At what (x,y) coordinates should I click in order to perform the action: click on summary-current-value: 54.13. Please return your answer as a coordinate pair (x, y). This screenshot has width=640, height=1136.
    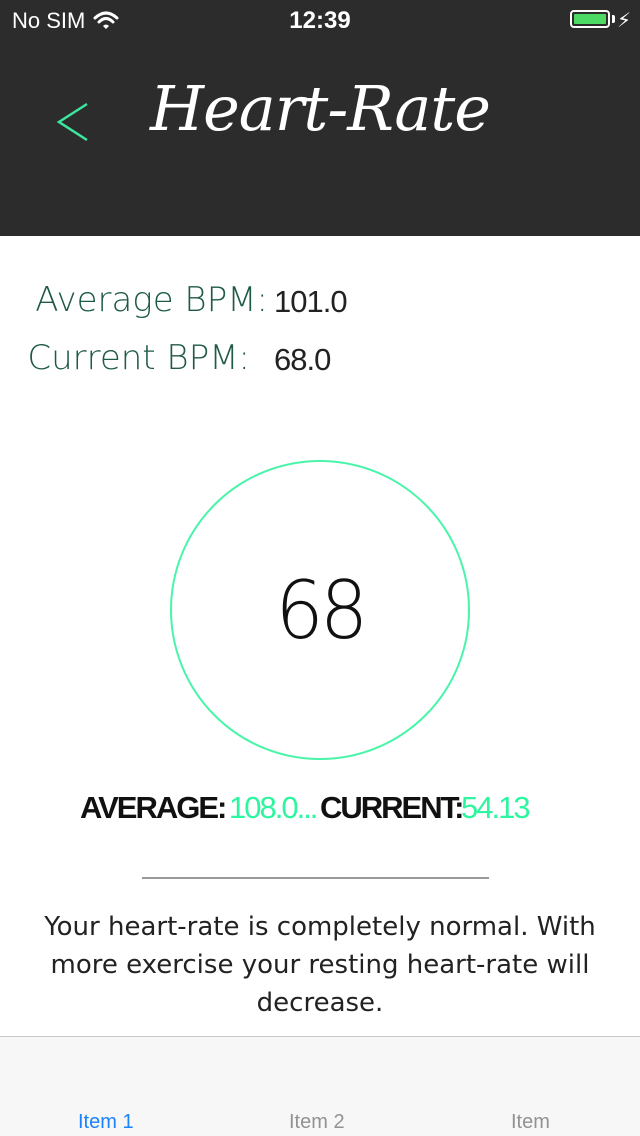
    Looking at the image, I should click on (496, 807).